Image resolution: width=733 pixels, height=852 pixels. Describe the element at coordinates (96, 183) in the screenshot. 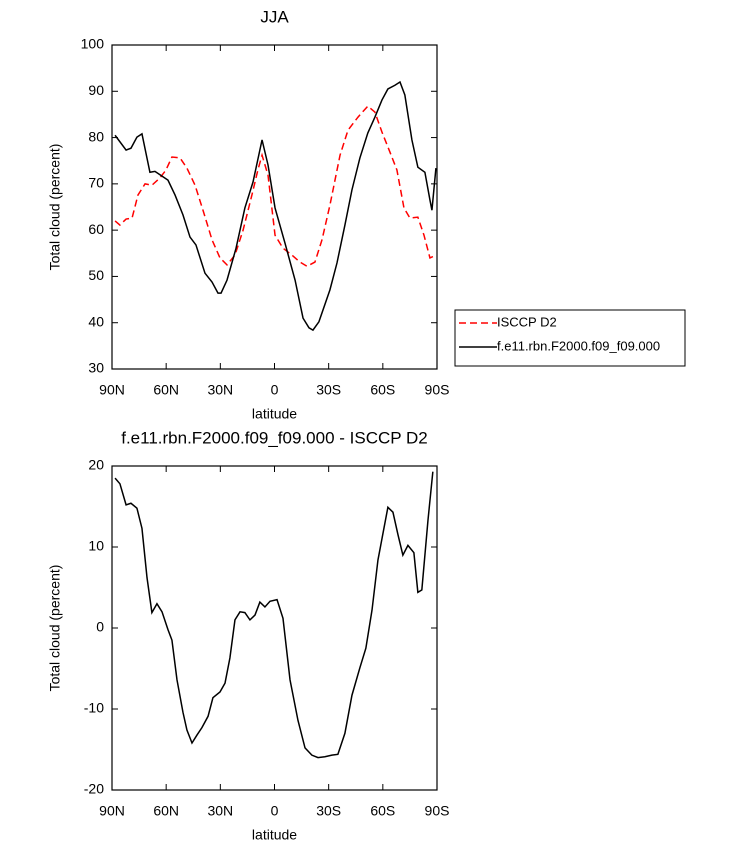

I see `y-tick-label: 70` at that location.